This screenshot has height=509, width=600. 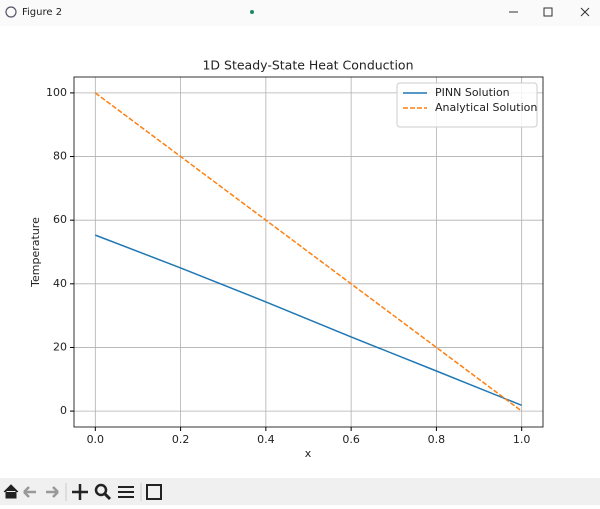 What do you see at coordinates (29, 492) in the screenshot?
I see `back-button` at bounding box center [29, 492].